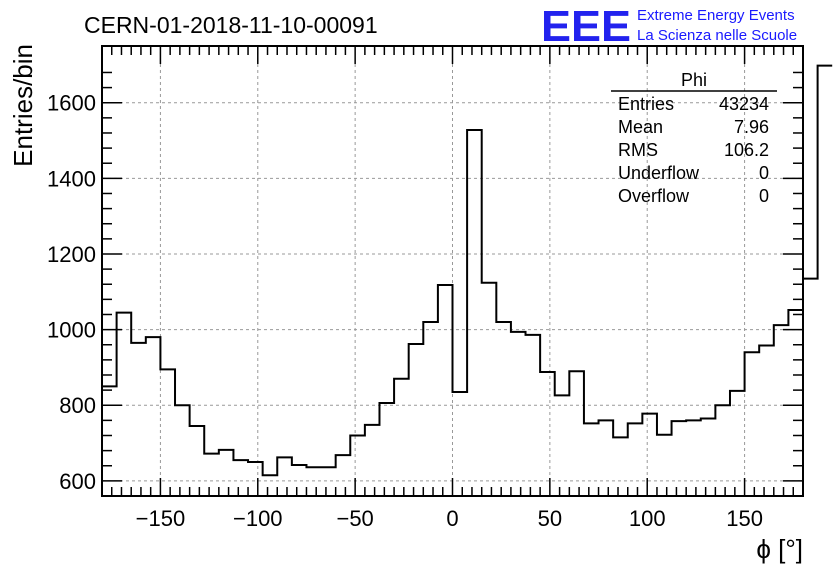 This screenshot has height=572, width=836. What do you see at coordinates (23, 105) in the screenshot?
I see `y-axis-title: Entries/bin` at bounding box center [23, 105].